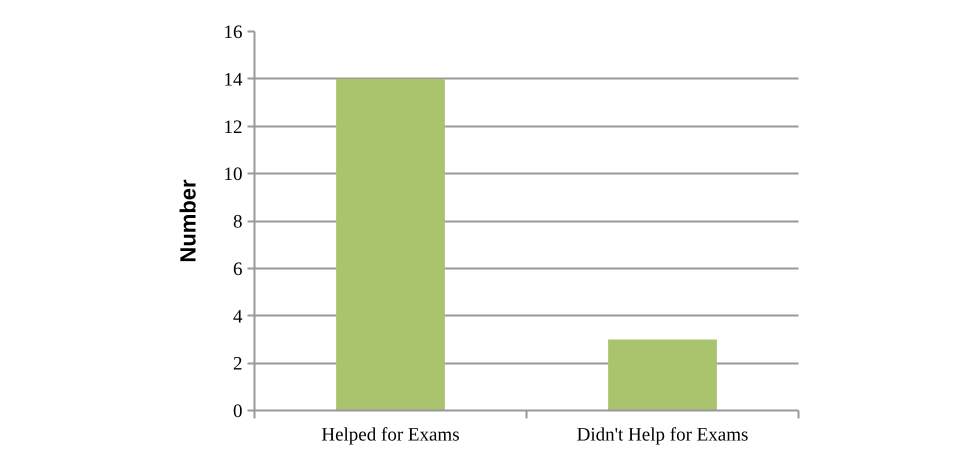 The image size is (963, 450). I want to click on y-tick-label: 14, so click(233, 79).